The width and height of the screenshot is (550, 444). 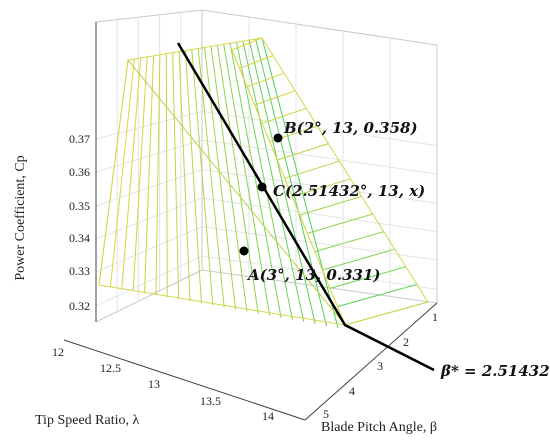 I want to click on x-tick-label: 3, so click(x=380, y=366).